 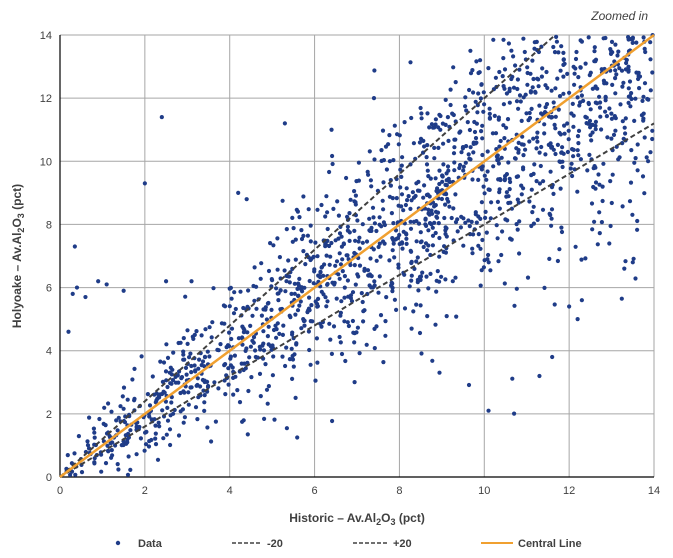 What do you see at coordinates (569, 491) in the screenshot?
I see `x-tick-label: 12` at bounding box center [569, 491].